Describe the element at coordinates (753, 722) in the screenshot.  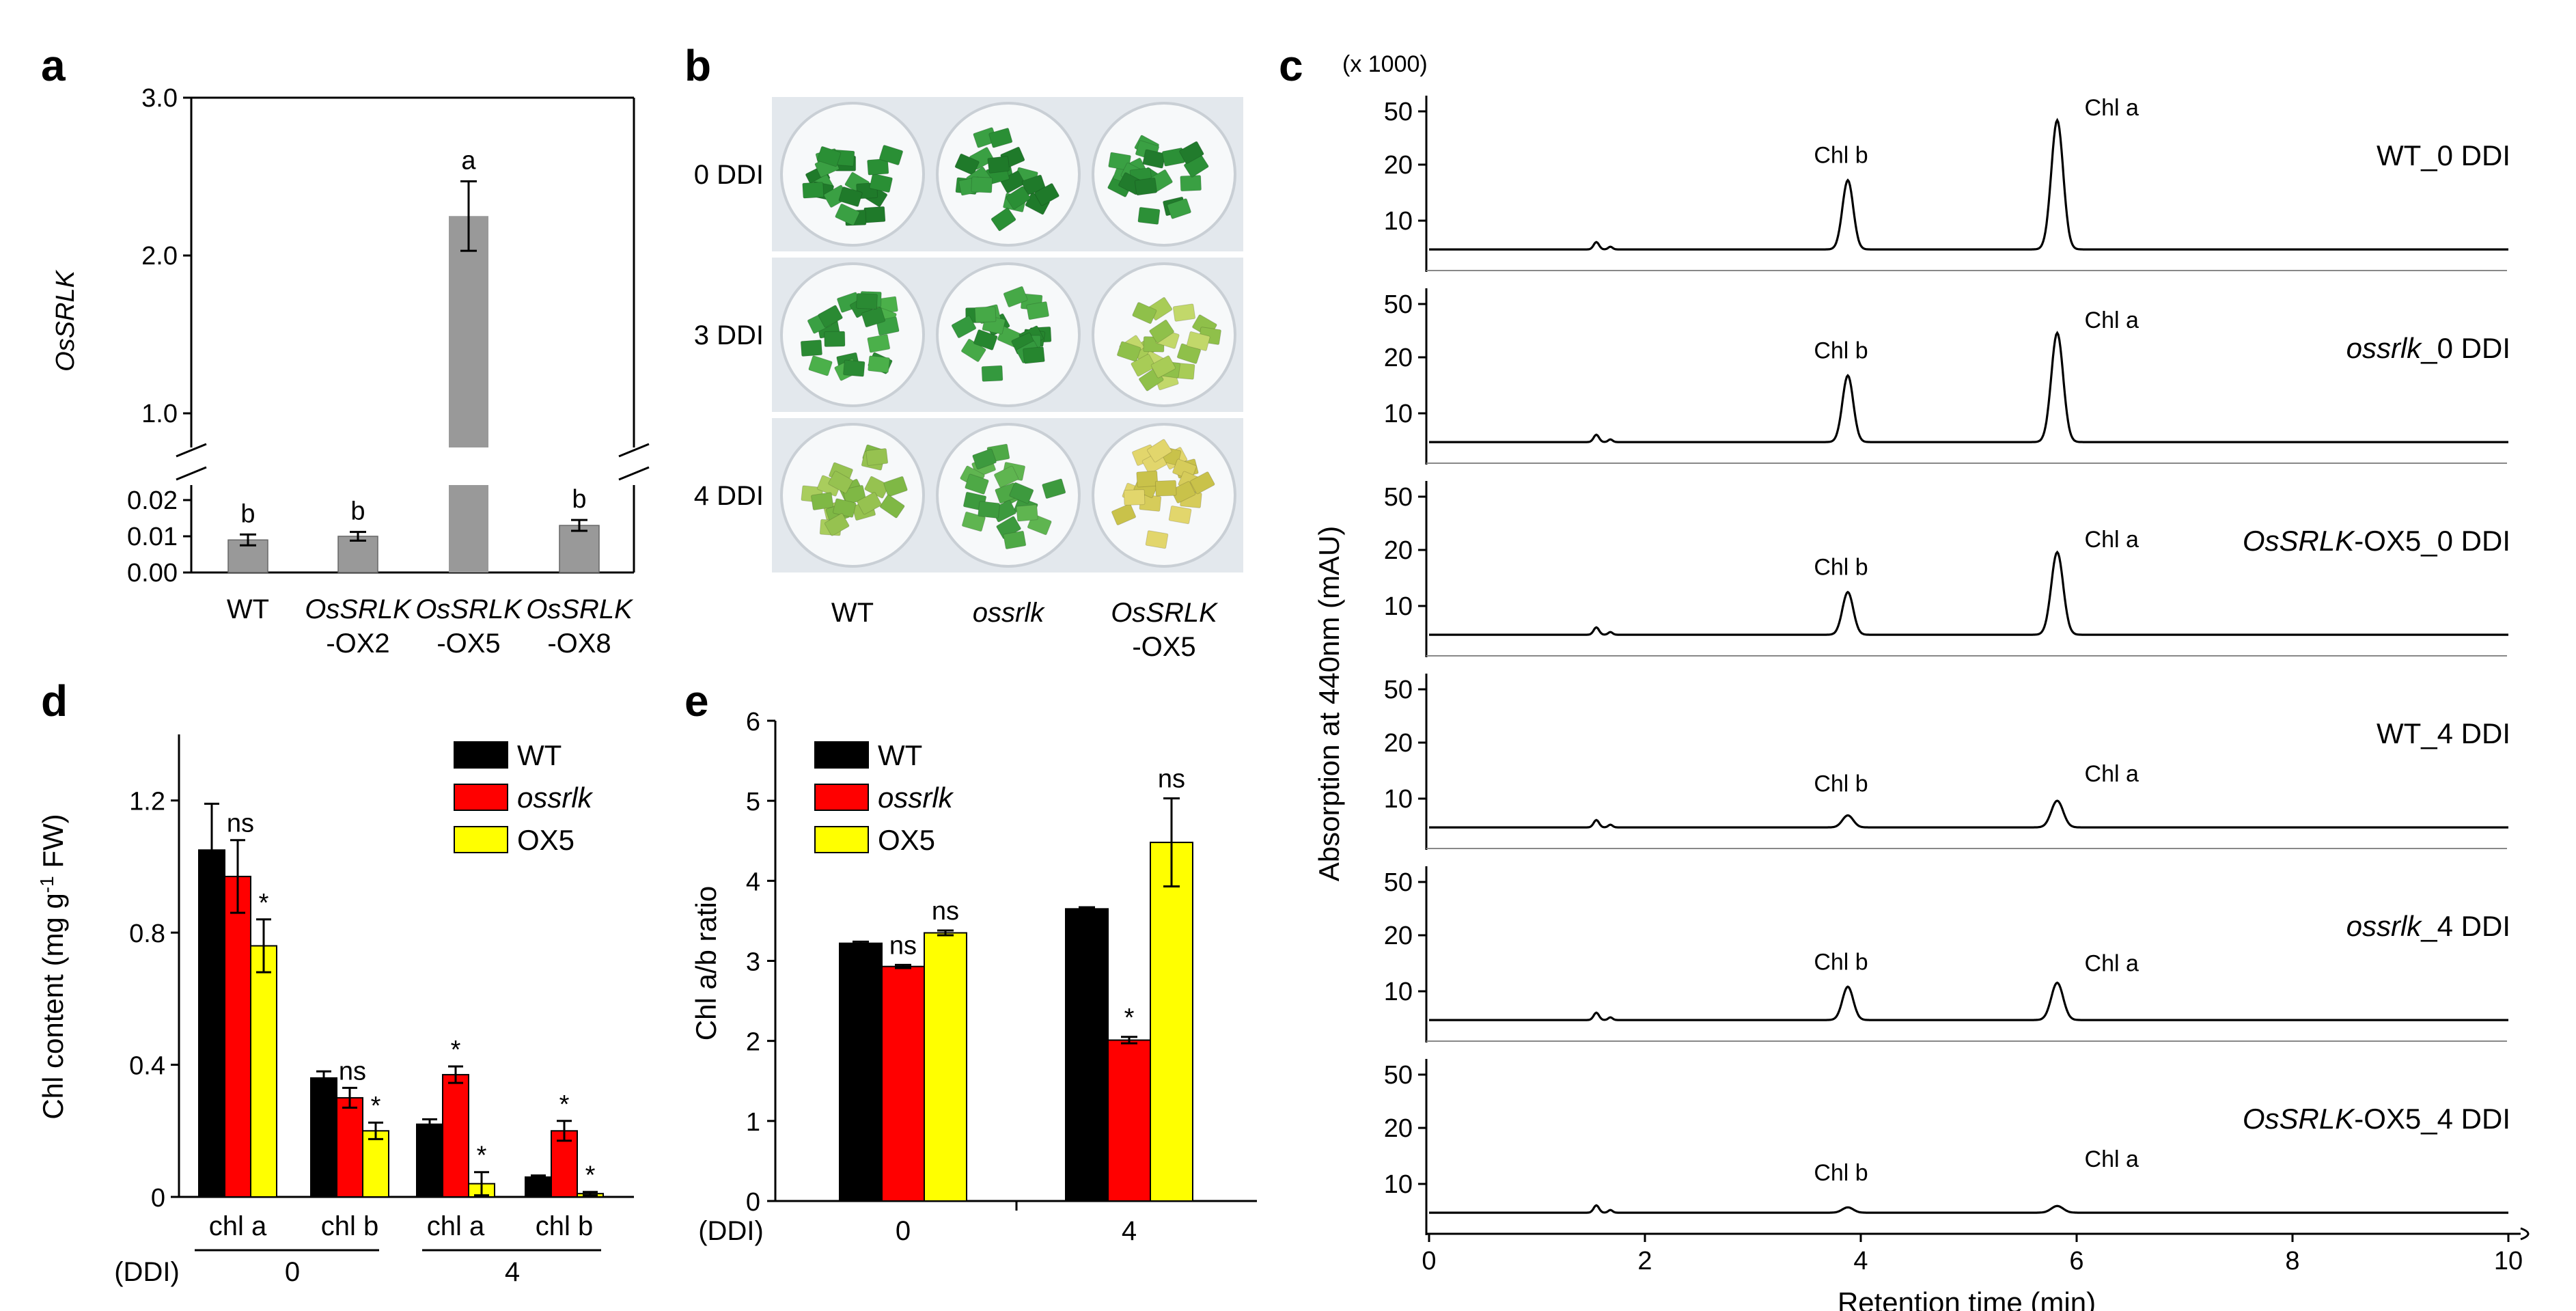
I see `panel-e-ytick-label: 6` at that location.